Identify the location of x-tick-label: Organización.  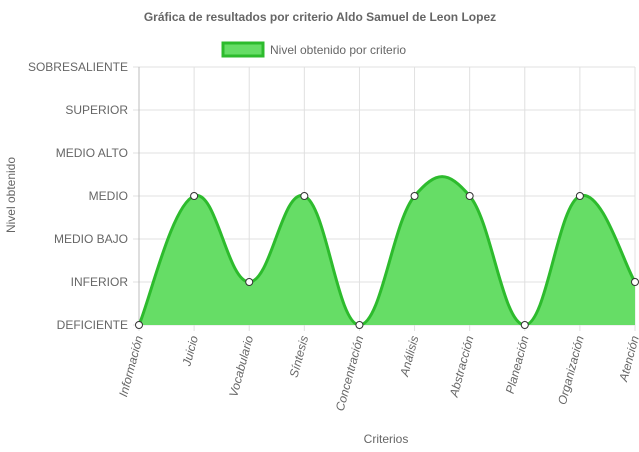
(571, 370).